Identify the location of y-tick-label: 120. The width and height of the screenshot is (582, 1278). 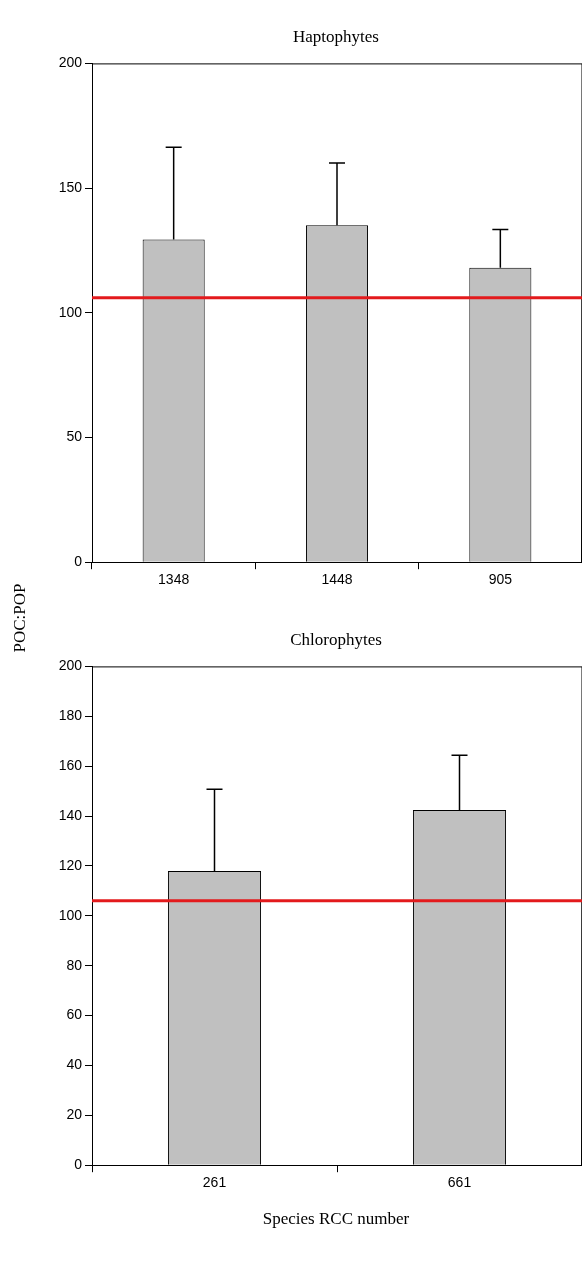
(70, 864).